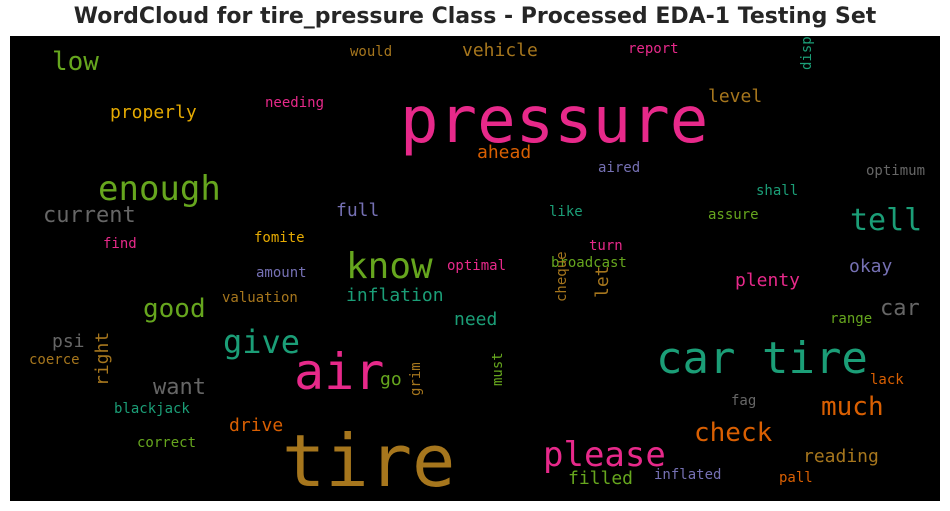  Describe the element at coordinates (475, 319) in the screenshot. I see `word-need: need` at that location.